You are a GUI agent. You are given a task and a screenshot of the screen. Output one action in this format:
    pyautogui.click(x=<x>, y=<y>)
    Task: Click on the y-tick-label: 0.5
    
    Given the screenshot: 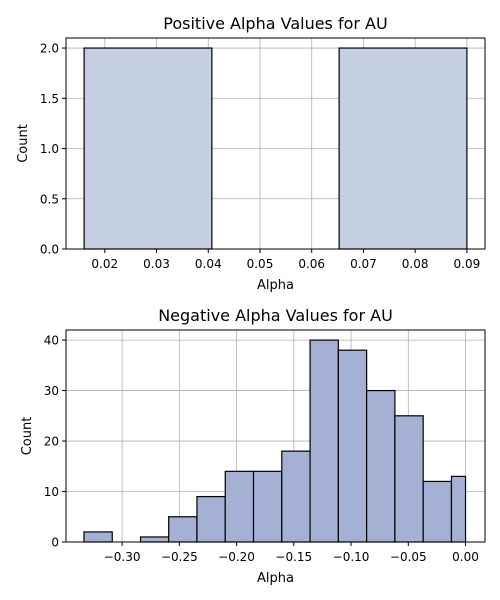 What is the action you would take?
    pyautogui.click(x=49, y=199)
    